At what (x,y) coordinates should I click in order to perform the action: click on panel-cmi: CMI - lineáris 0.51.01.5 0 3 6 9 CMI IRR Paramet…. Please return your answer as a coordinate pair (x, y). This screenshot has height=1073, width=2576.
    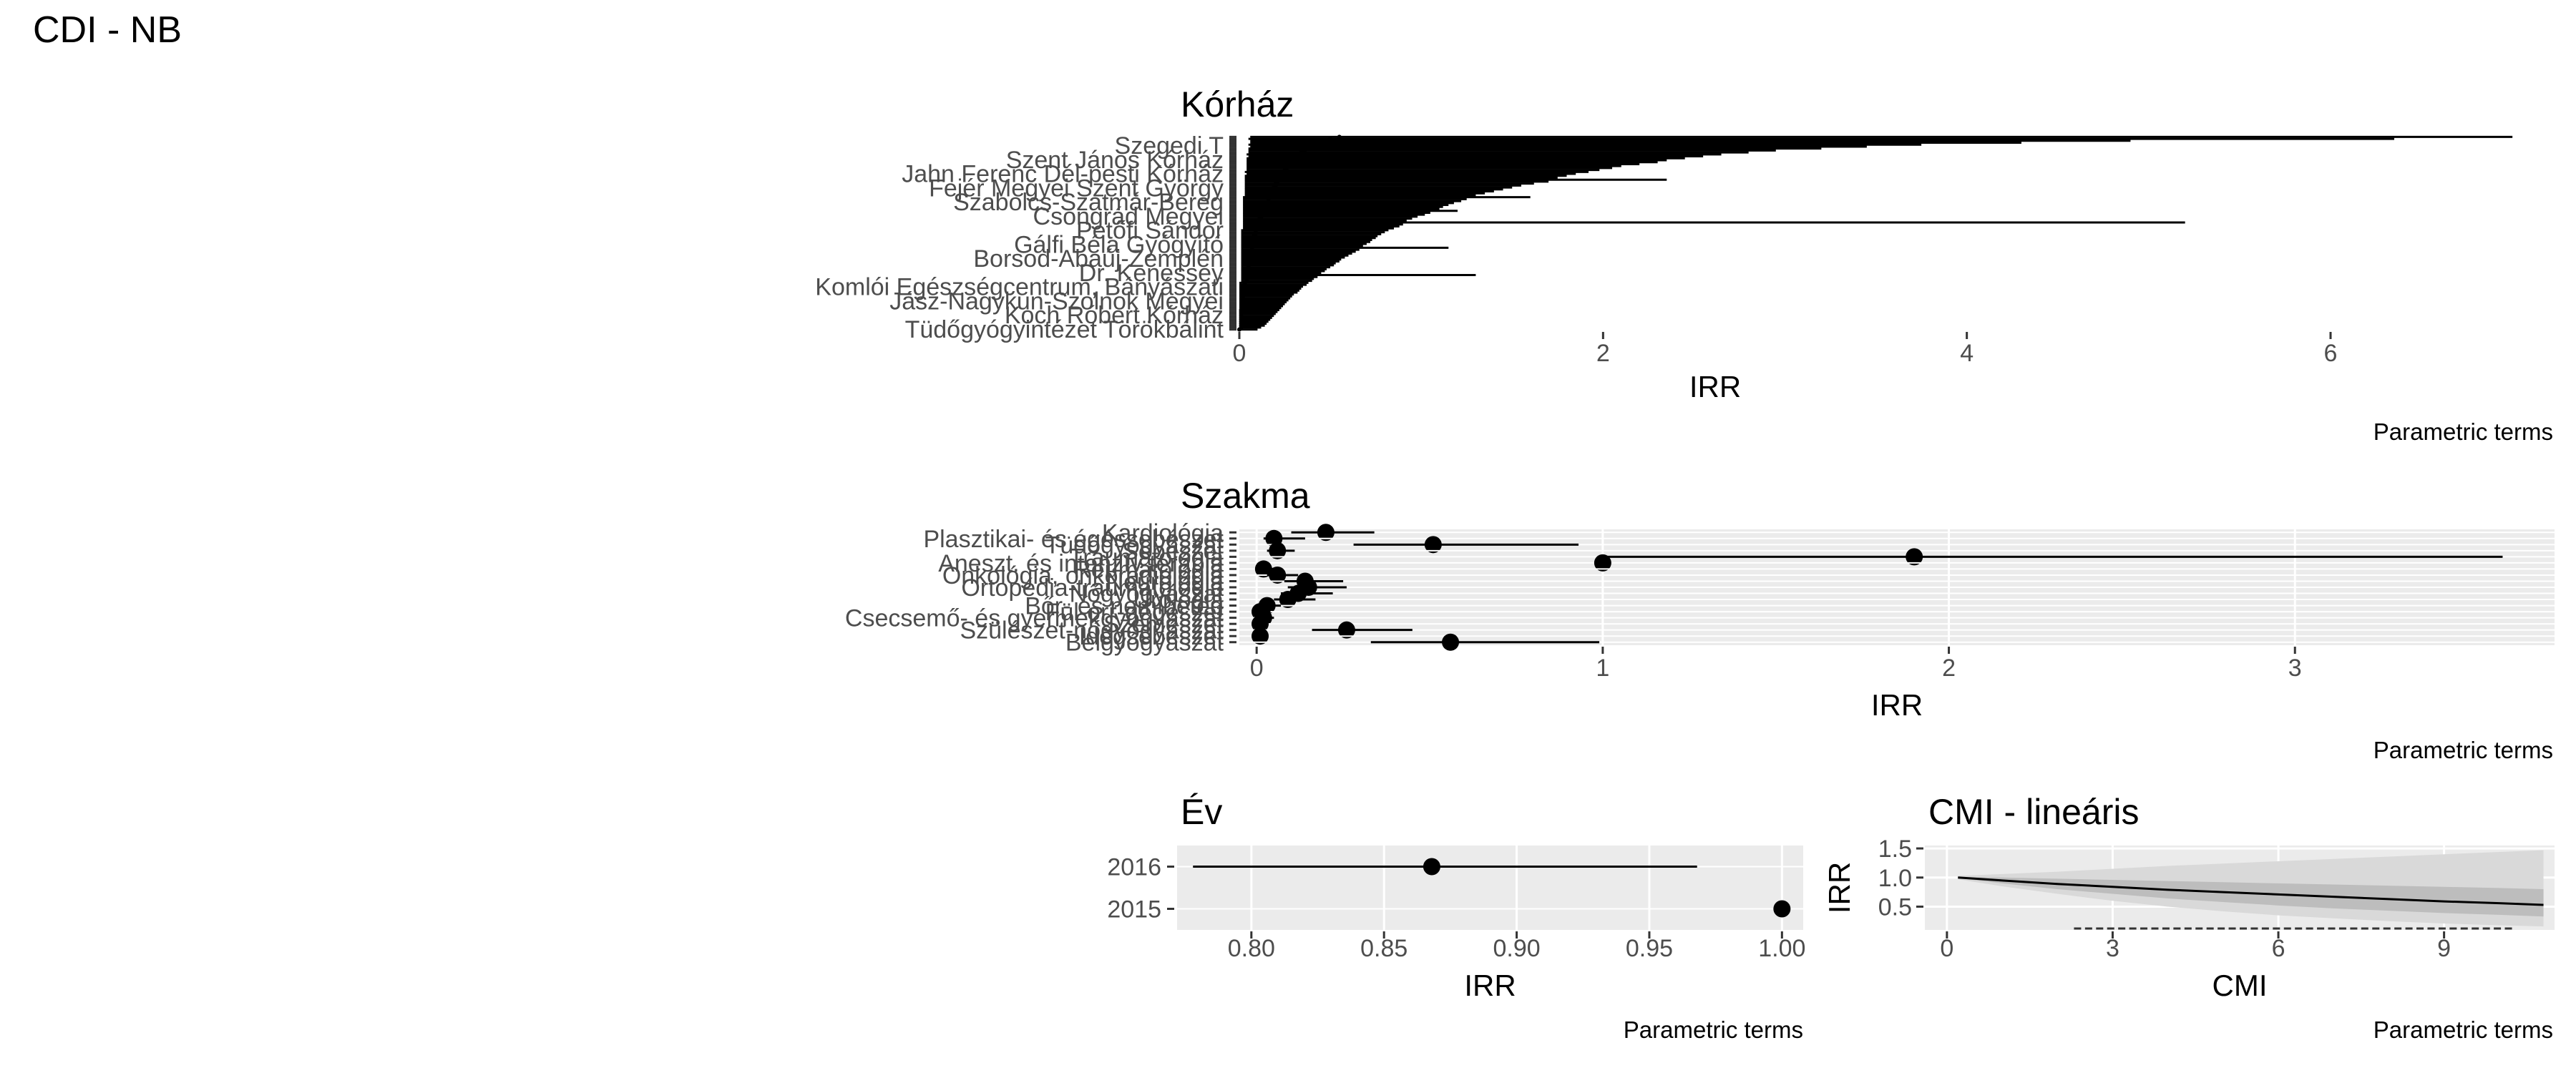
    Looking at the image, I should click on (2189, 917).